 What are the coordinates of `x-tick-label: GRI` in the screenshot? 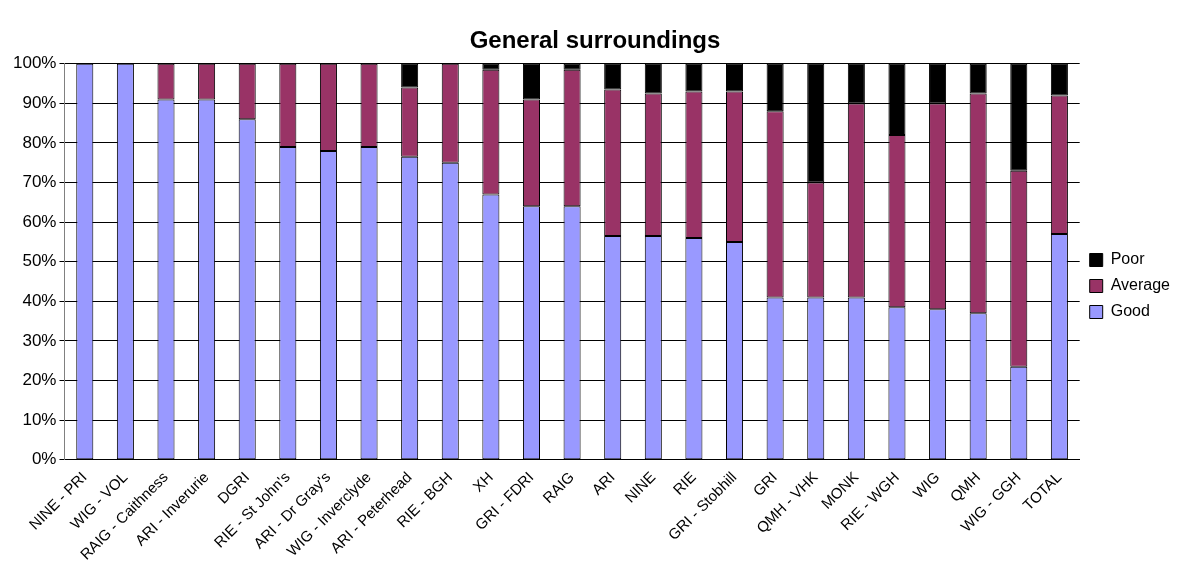 It's located at (765, 484).